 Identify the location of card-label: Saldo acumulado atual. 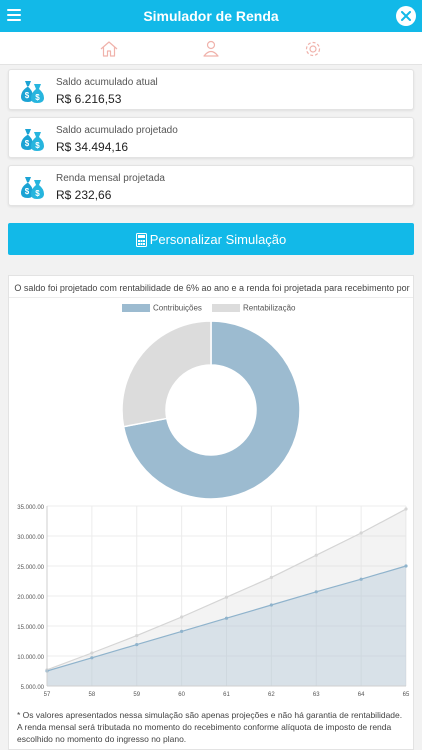
(107, 82).